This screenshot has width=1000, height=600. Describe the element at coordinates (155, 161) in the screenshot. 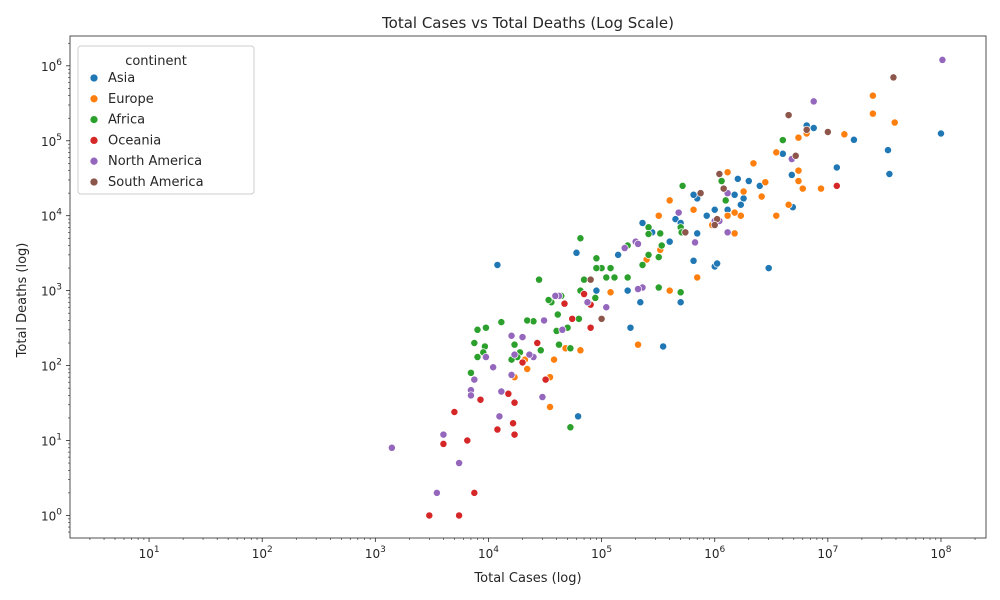

I see `legend-label: North America` at that location.